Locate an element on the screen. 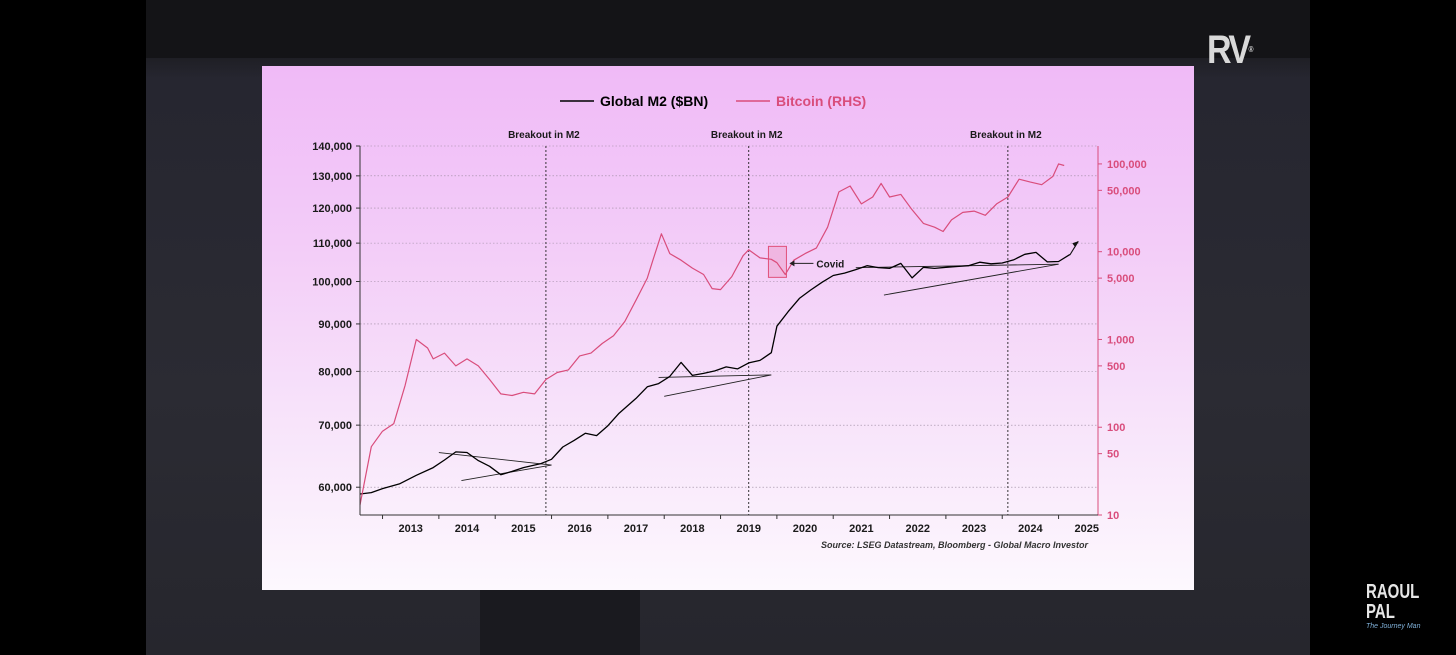 This screenshot has width=1456, height=655. m2-projection-arrowhead is located at coordinates (1075, 244).